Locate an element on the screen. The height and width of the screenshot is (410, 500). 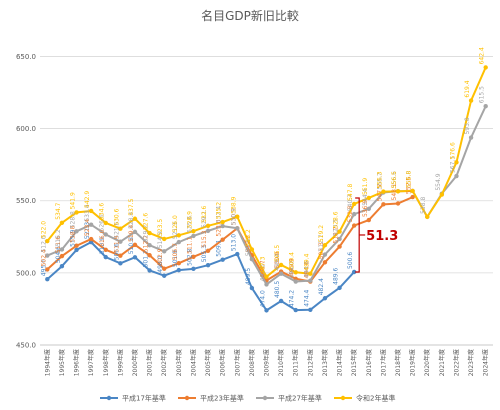
y-tick-label-2: 550.0 is located at coordinates (26, 201).